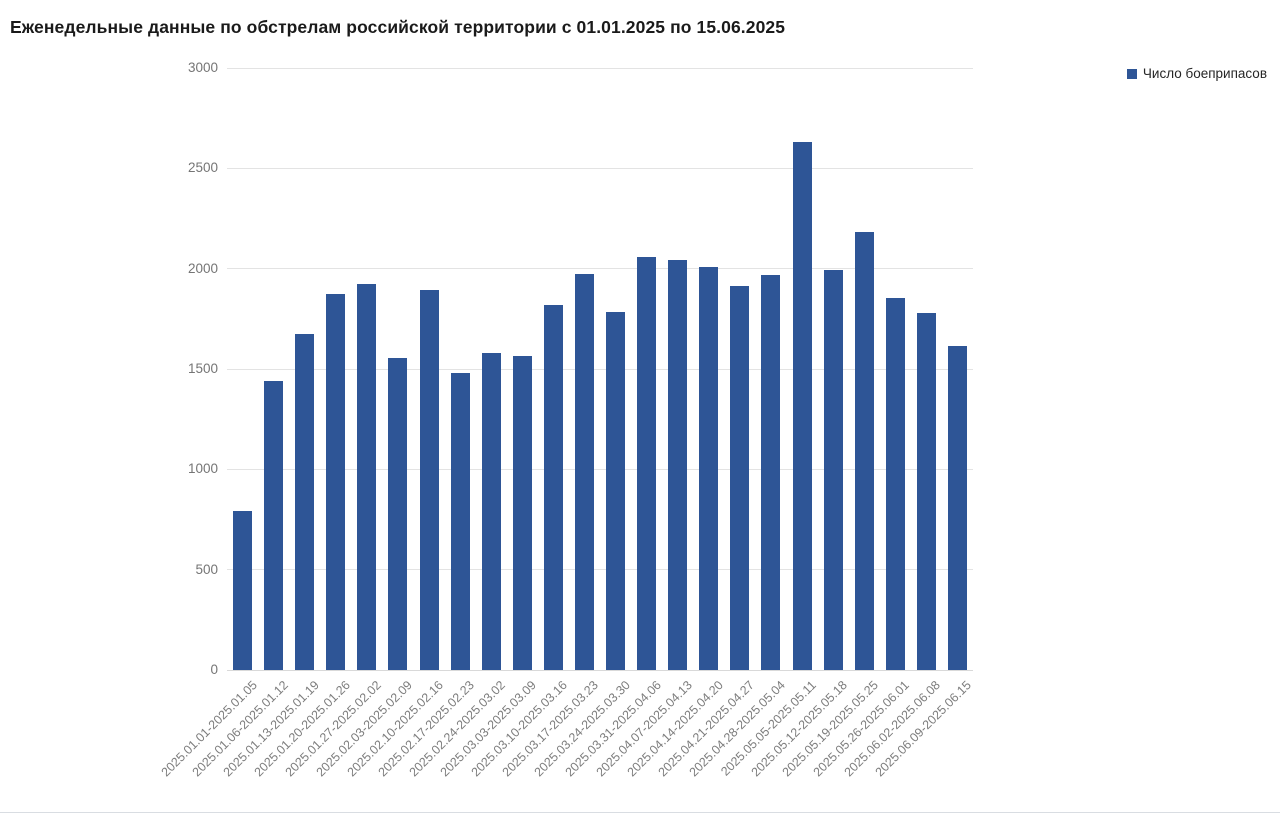  What do you see at coordinates (640, 812) in the screenshot?
I see `page-bottom-divider` at bounding box center [640, 812].